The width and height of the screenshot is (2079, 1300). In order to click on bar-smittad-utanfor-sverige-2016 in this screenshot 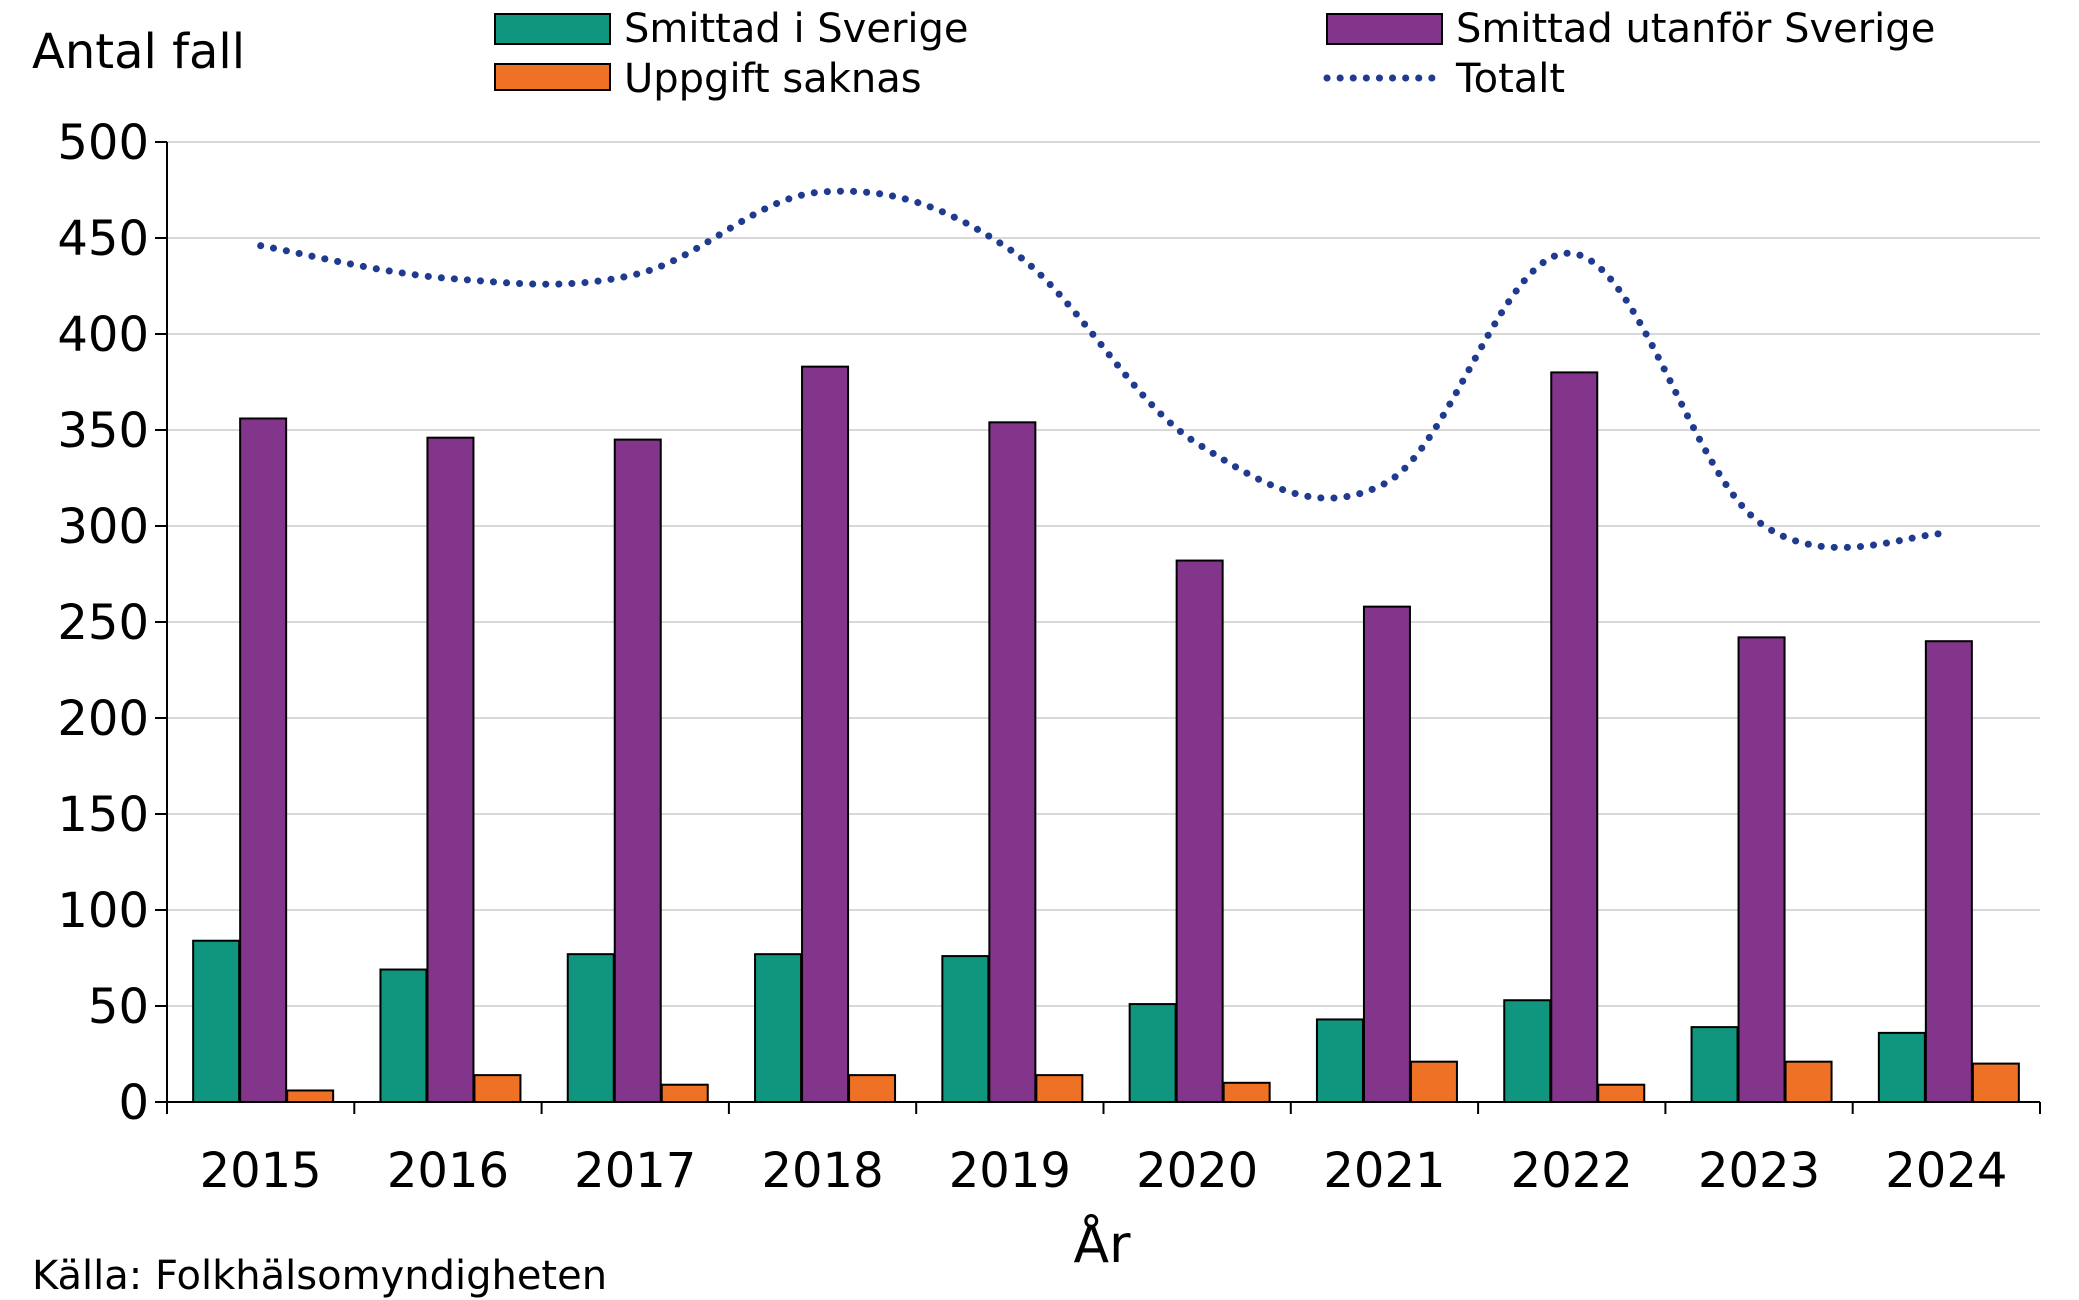, I will do `click(450, 769)`.